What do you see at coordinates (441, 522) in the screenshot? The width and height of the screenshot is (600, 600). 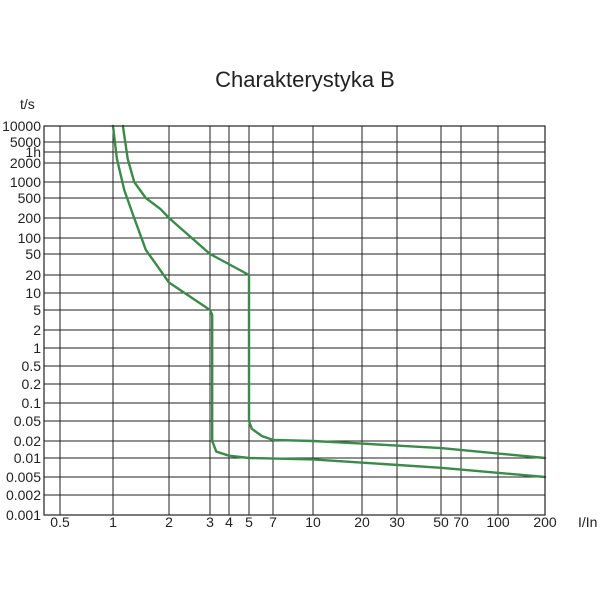 I see `x-tick-label: 50` at bounding box center [441, 522].